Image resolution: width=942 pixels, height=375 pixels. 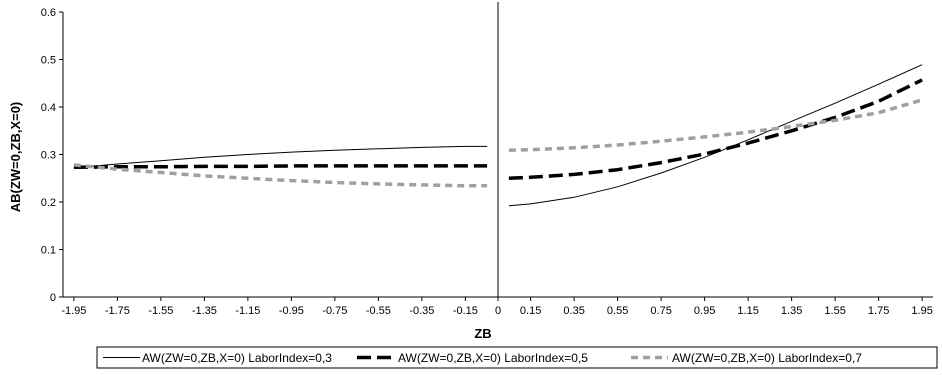 I want to click on y-tick-label: 0.1, so click(x=48, y=251).